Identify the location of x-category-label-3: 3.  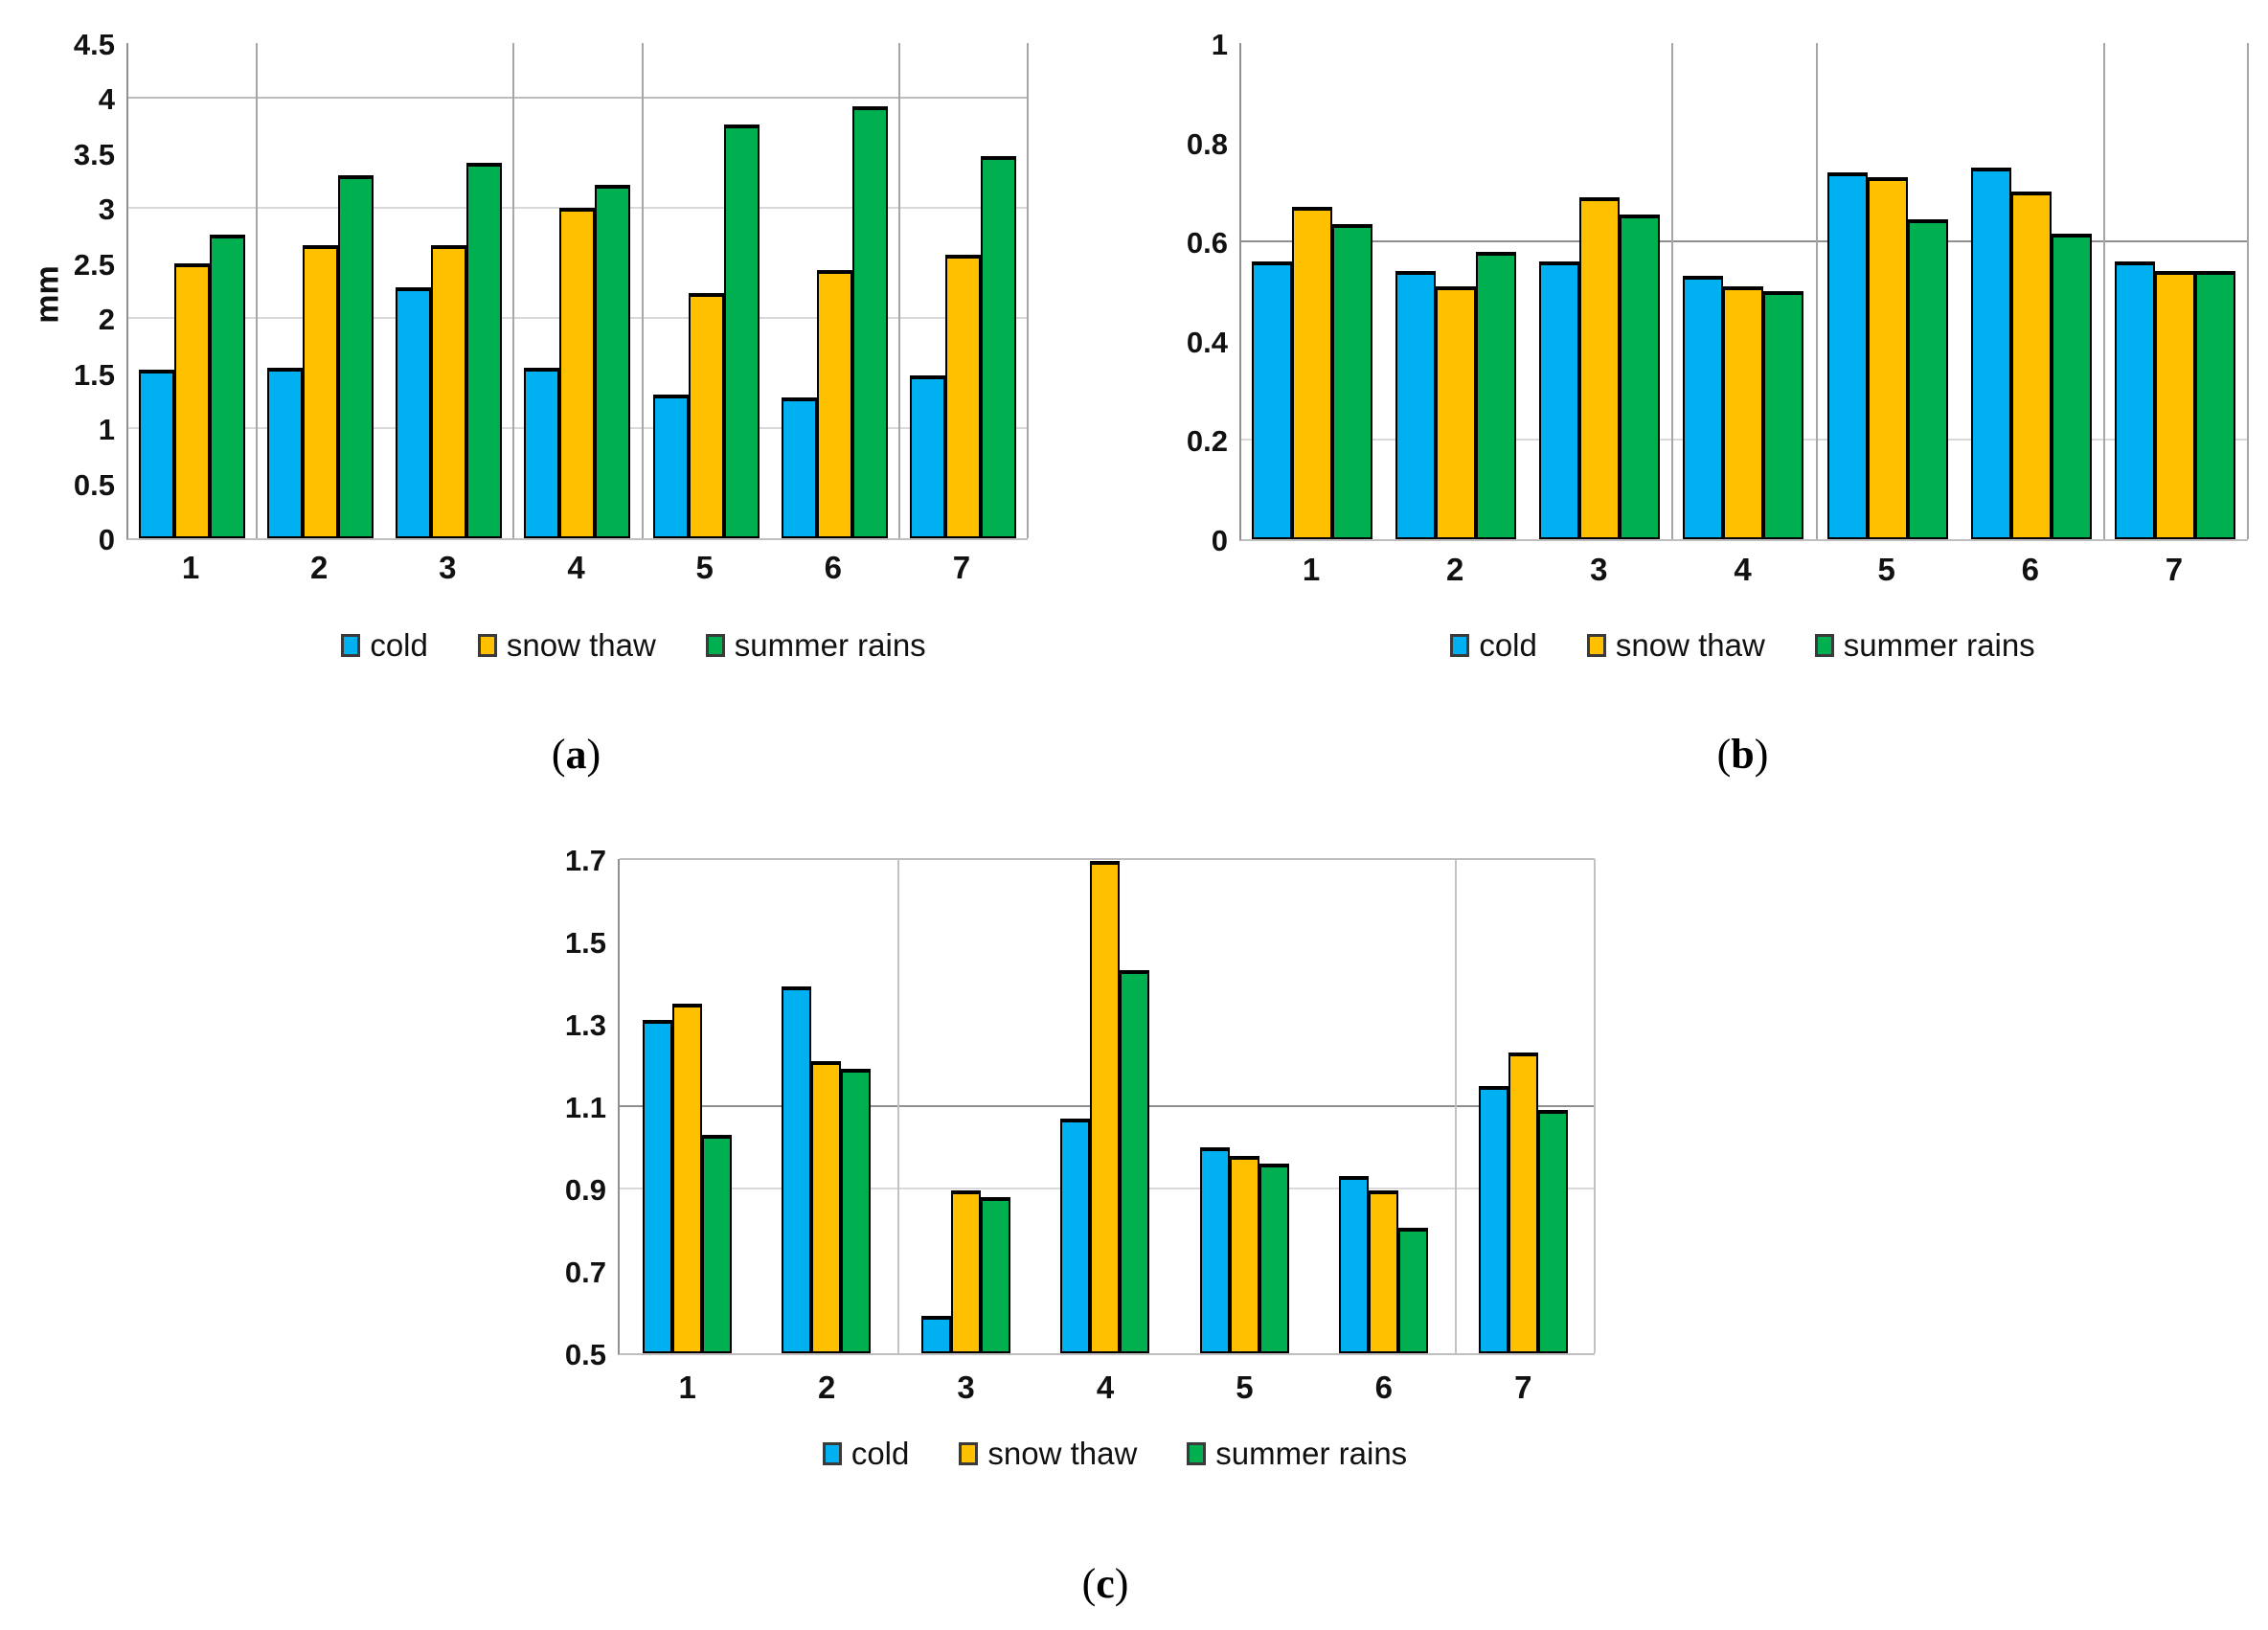
(1599, 569).